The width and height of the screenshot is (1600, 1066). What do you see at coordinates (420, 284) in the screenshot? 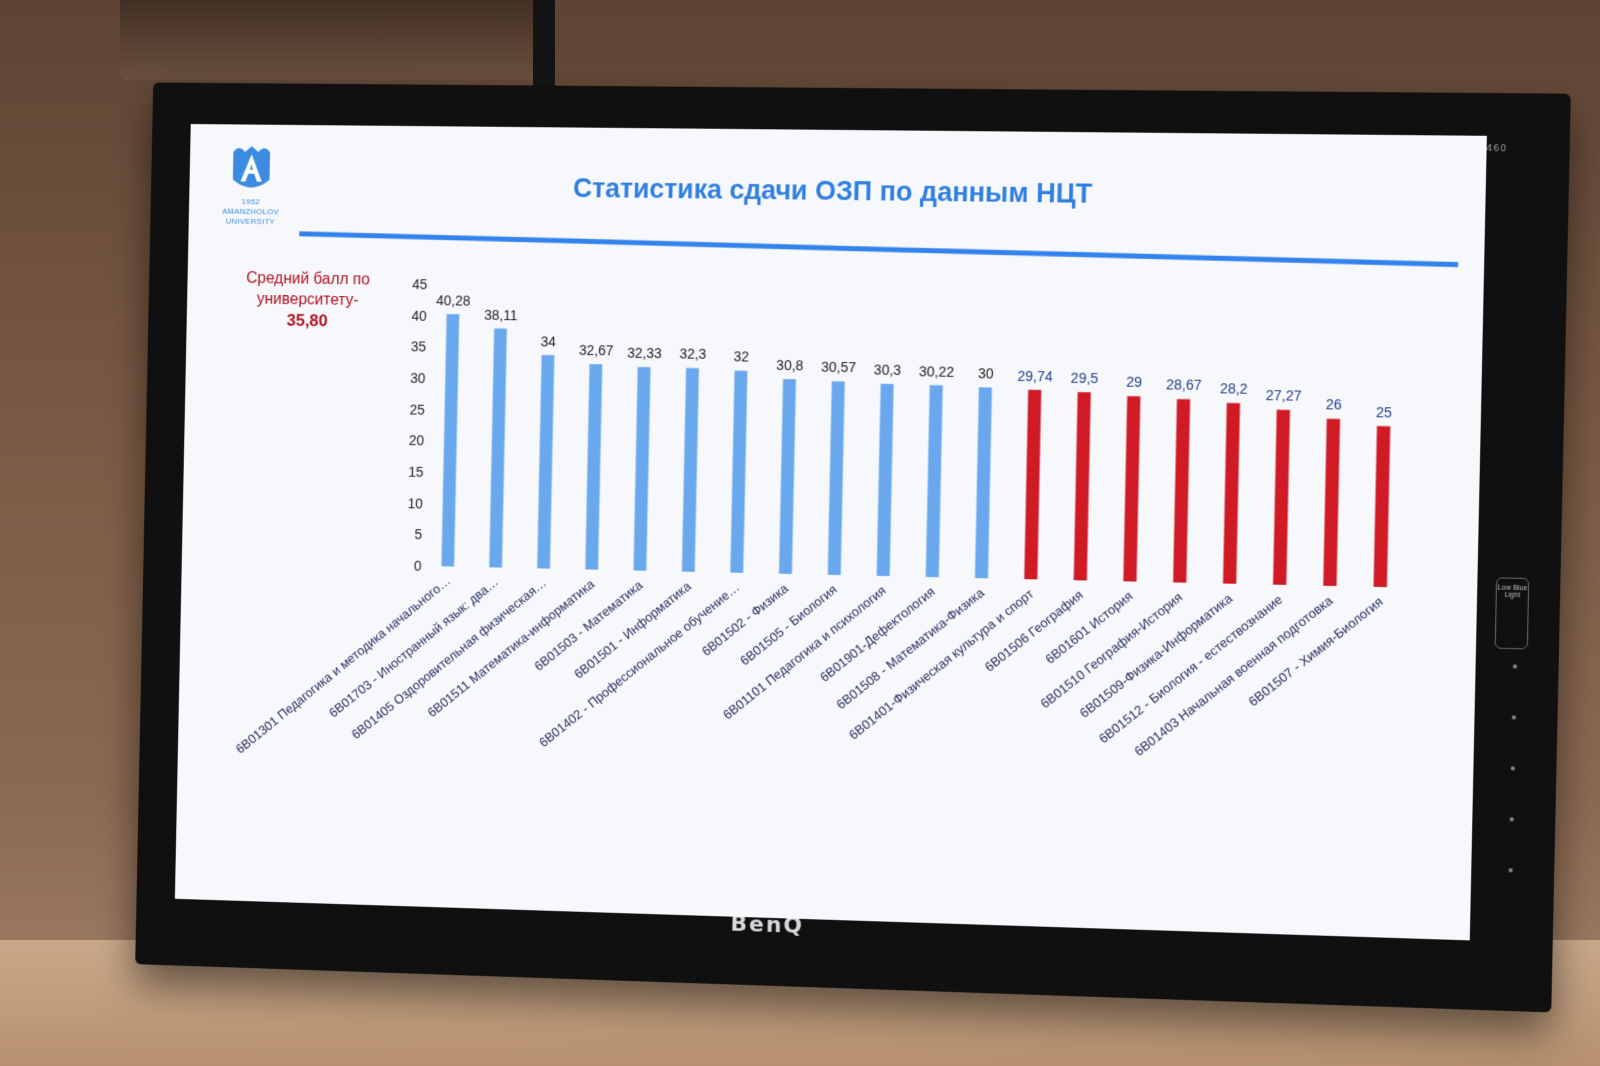
I see `y-tick-label: 45` at bounding box center [420, 284].